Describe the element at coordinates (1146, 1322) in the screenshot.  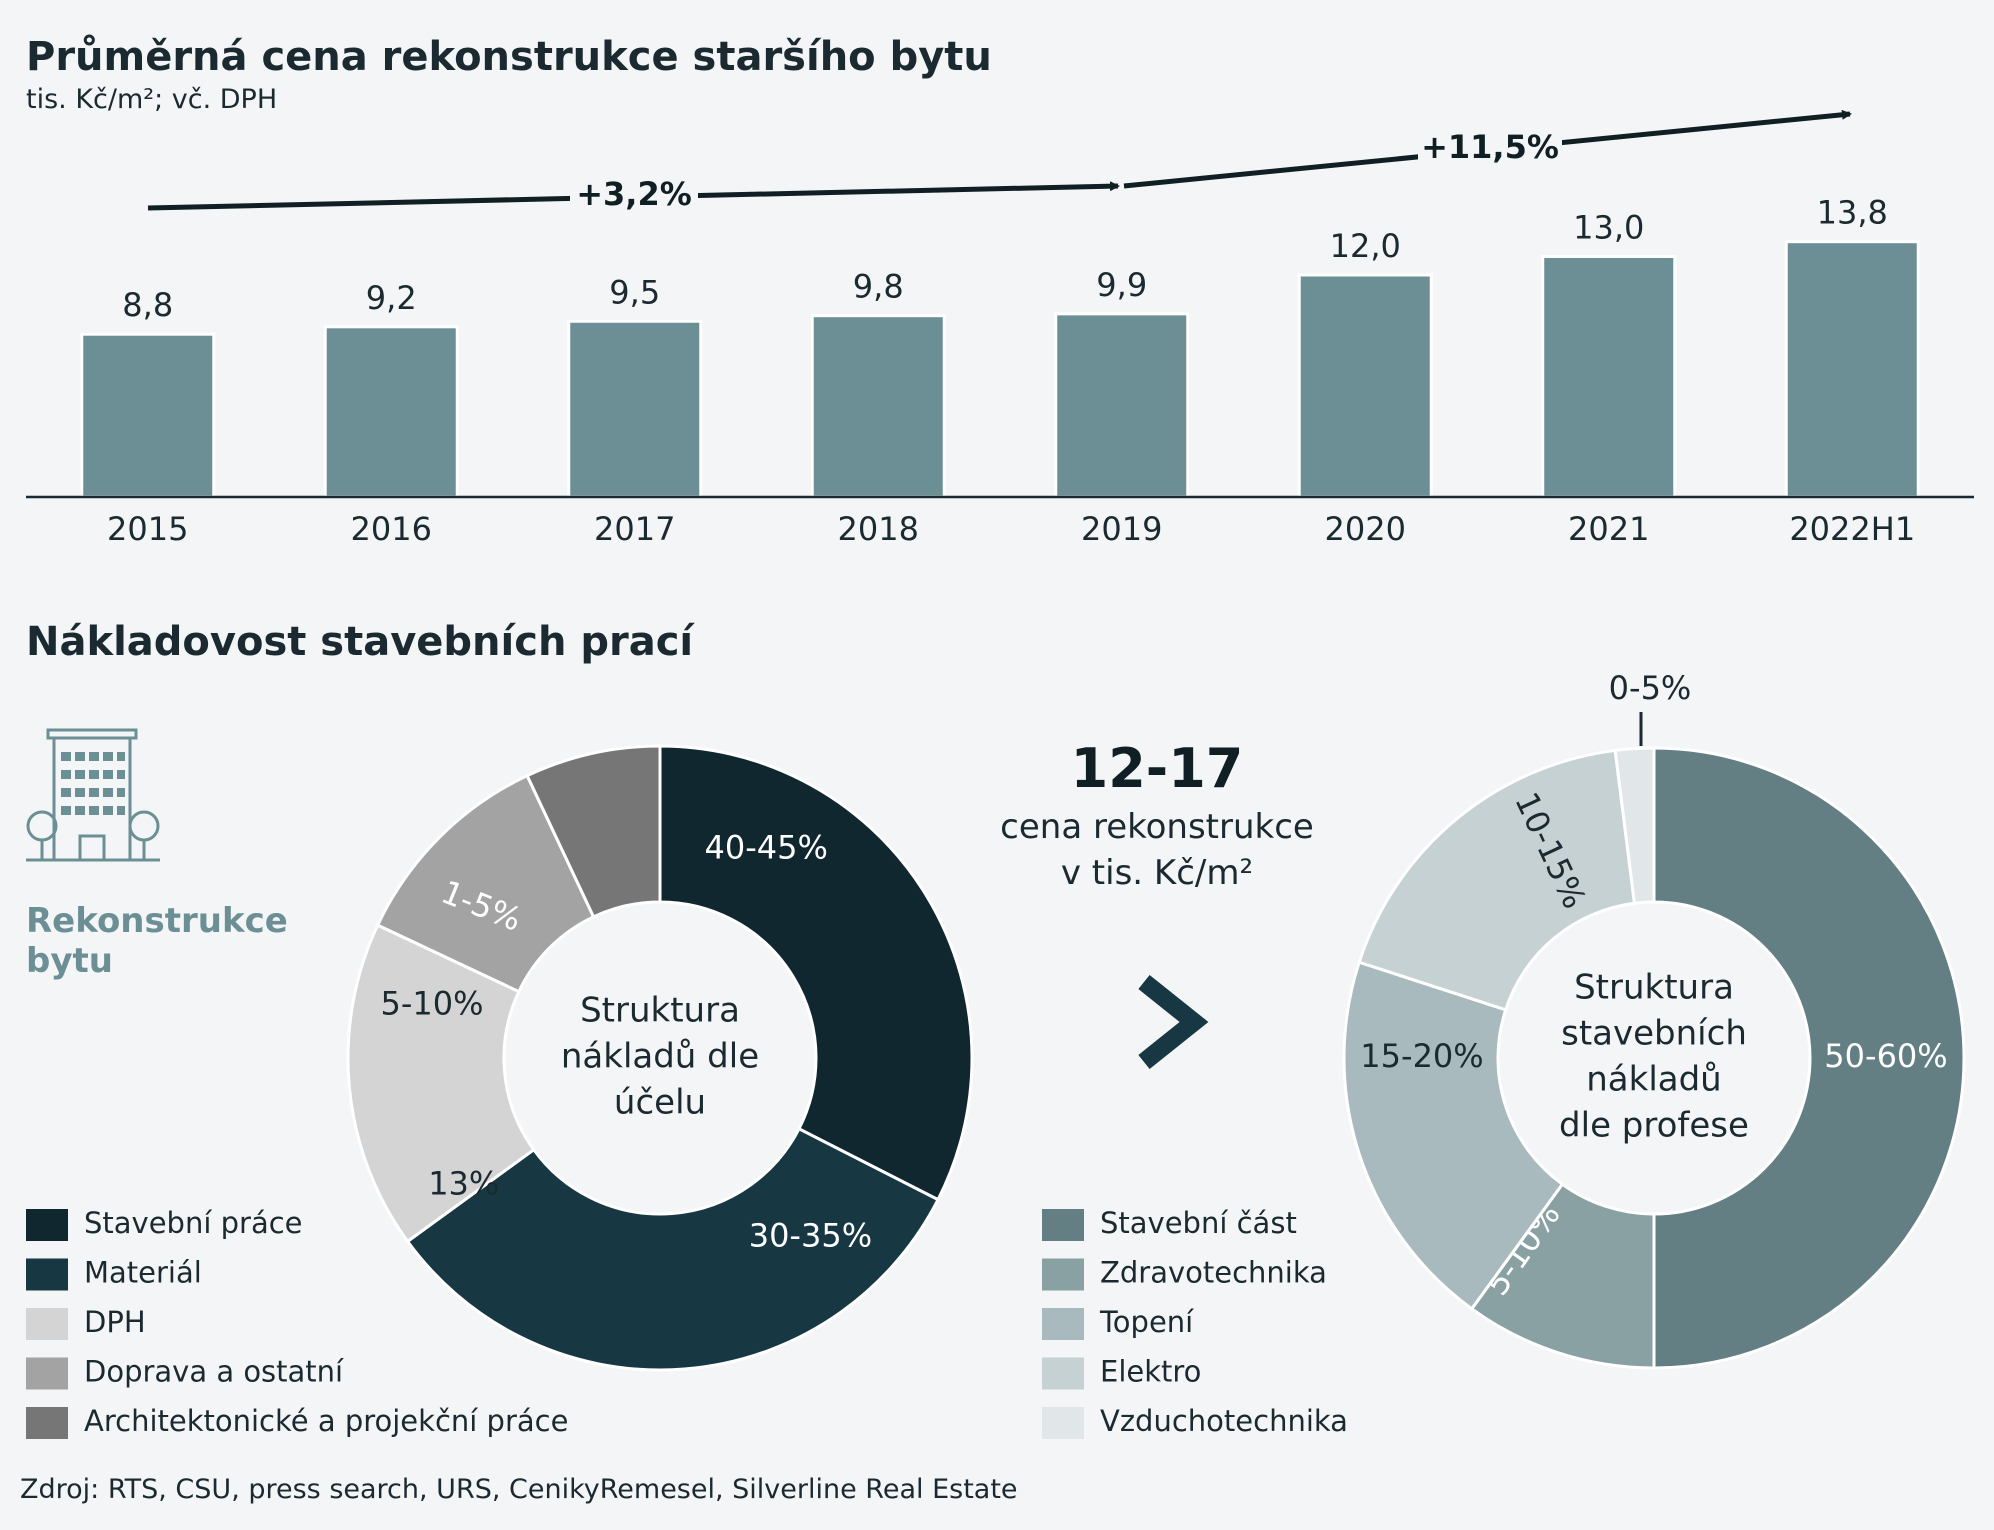
I see `legend-label: Topení` at that location.